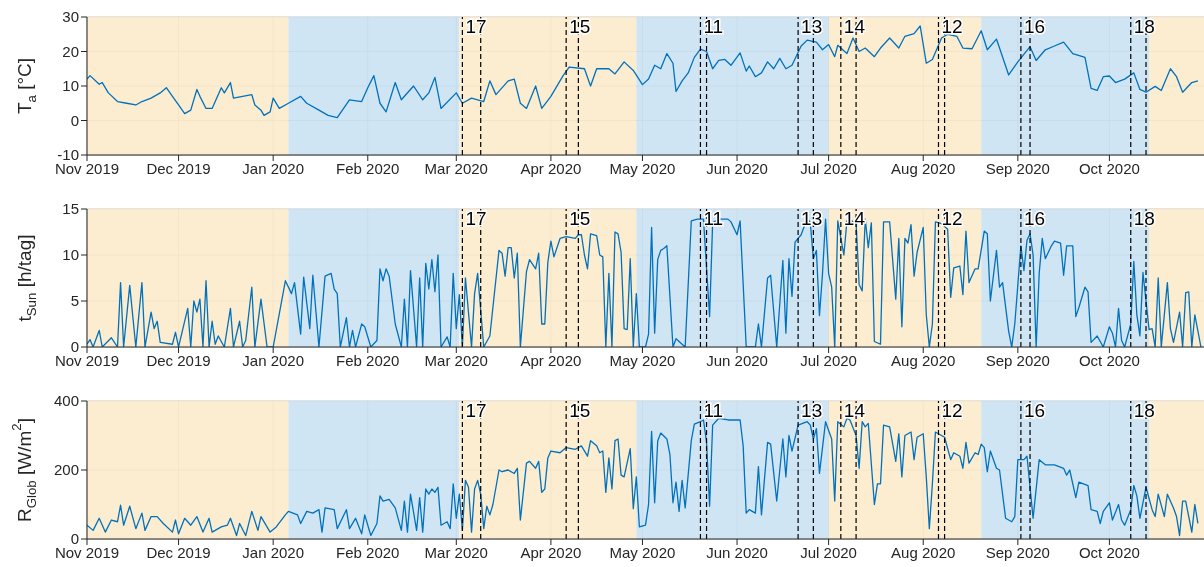  I want to click on y-tick-label: 0, so click(74, 120).